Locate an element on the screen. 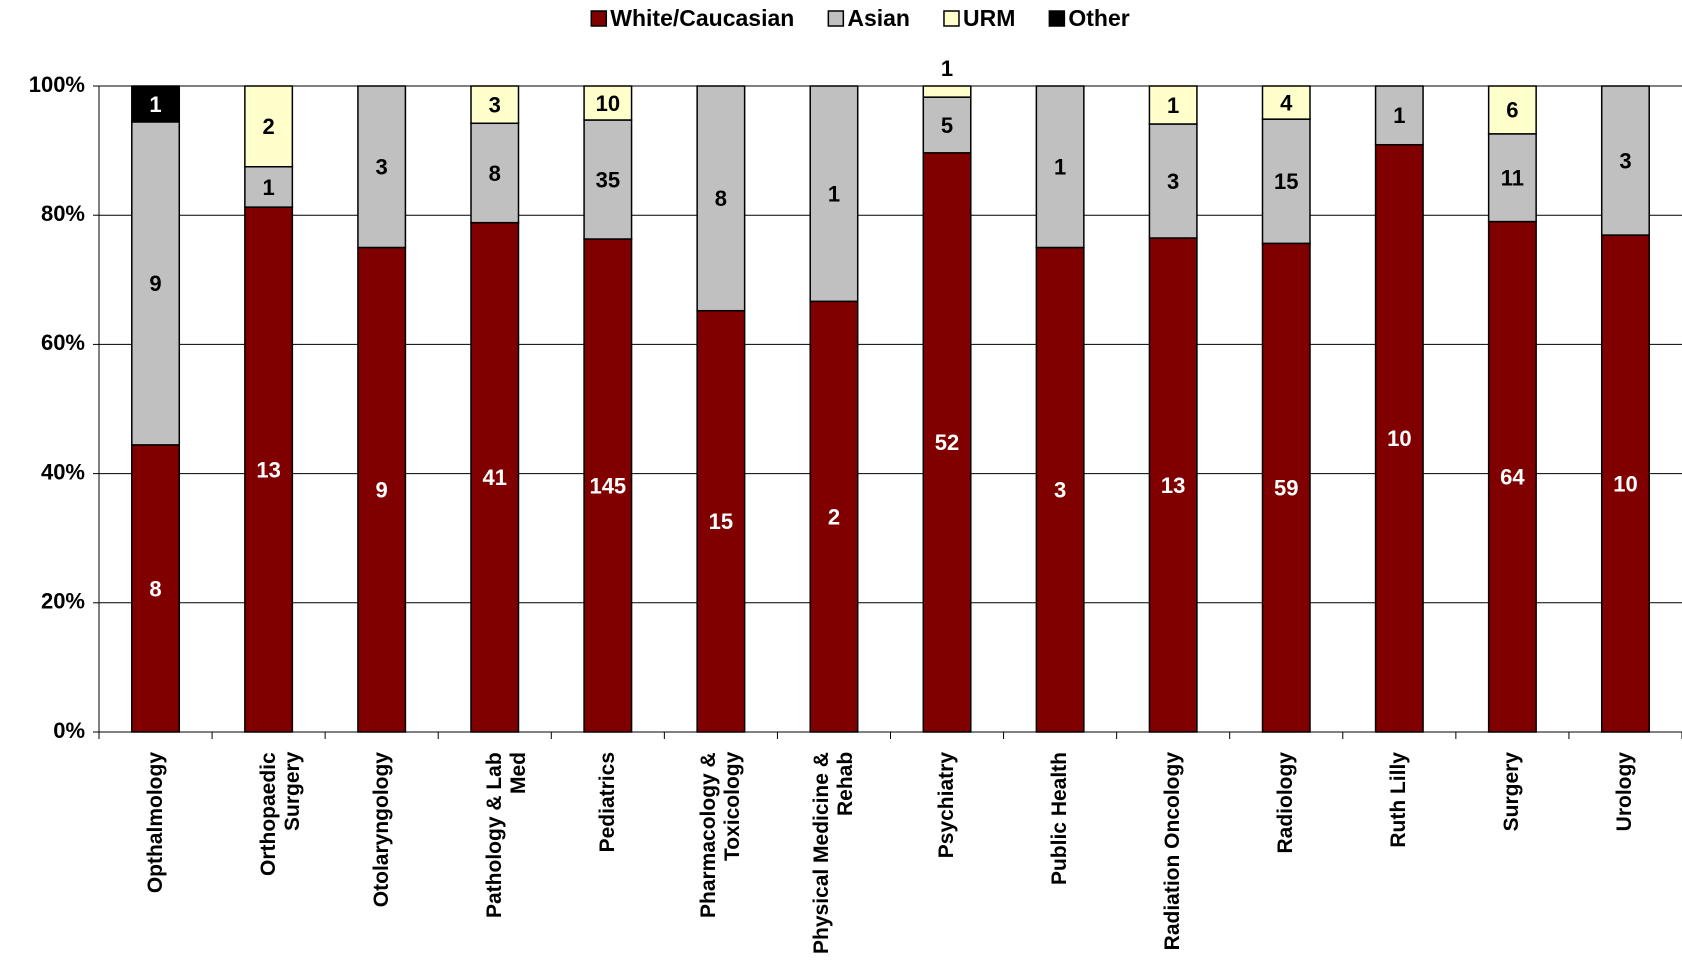  x-tick-label: Radiation Oncology is located at coordinates (1173, 851).